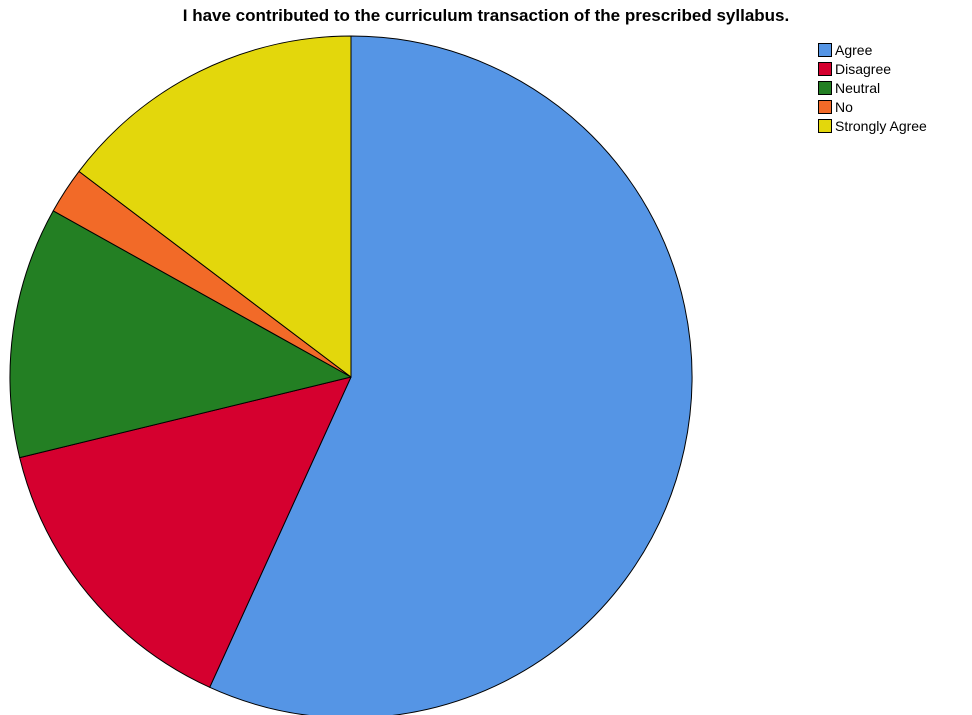 The height and width of the screenshot is (715, 972). Describe the element at coordinates (825, 125) in the screenshot. I see `legend-swatch-strongly-agree` at that location.